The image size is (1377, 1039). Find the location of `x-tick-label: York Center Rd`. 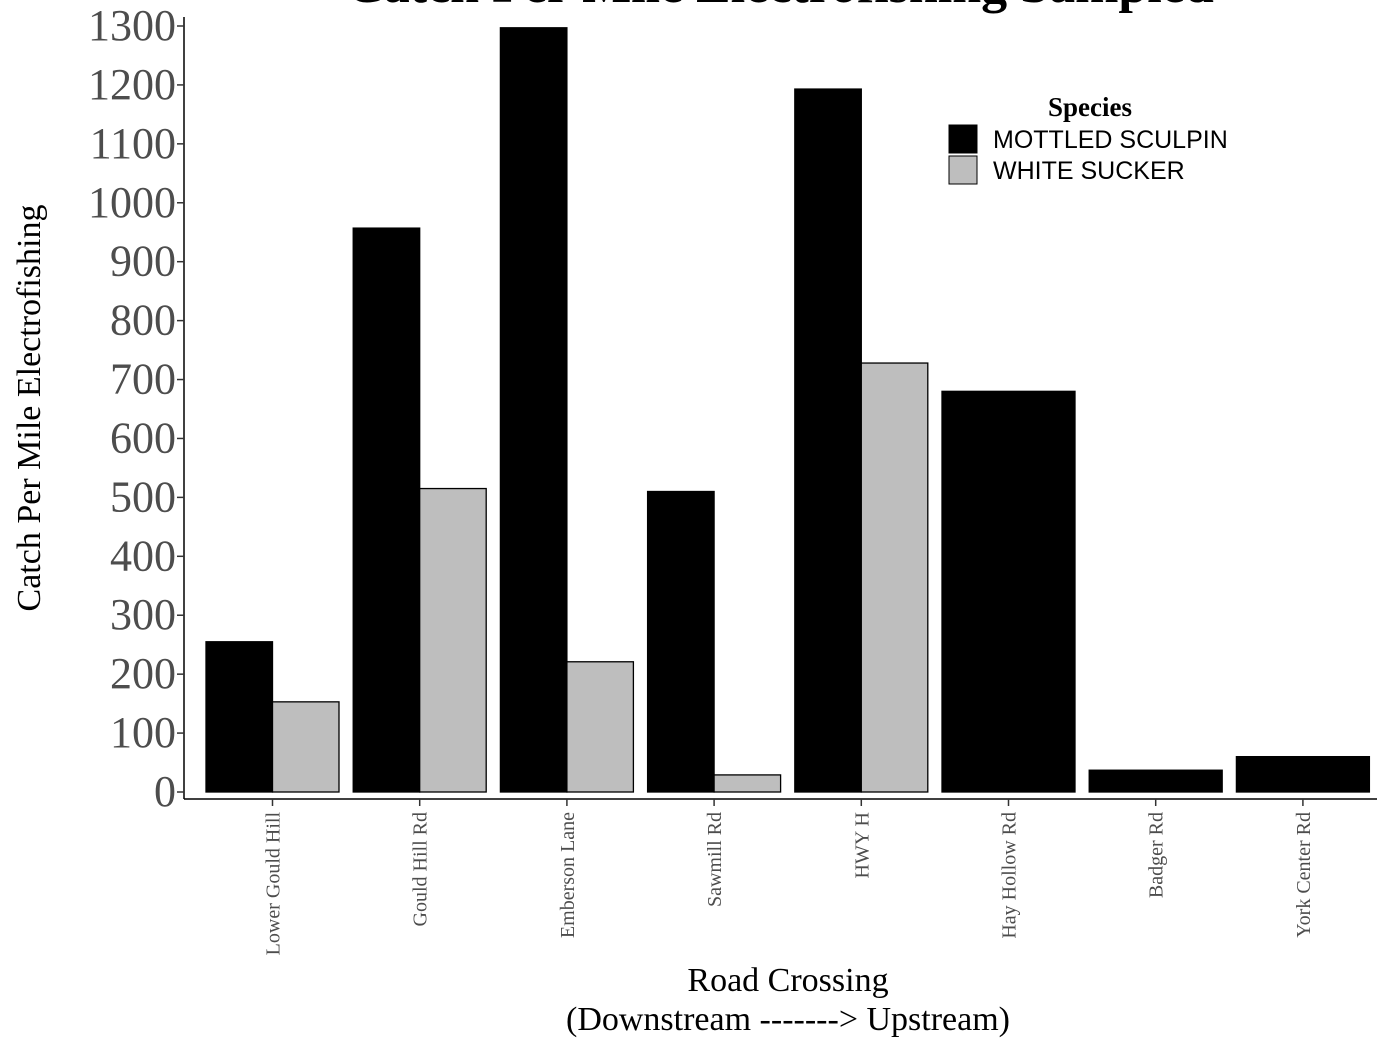

x-tick-label: York Center Rd is located at coordinates (1304, 875).